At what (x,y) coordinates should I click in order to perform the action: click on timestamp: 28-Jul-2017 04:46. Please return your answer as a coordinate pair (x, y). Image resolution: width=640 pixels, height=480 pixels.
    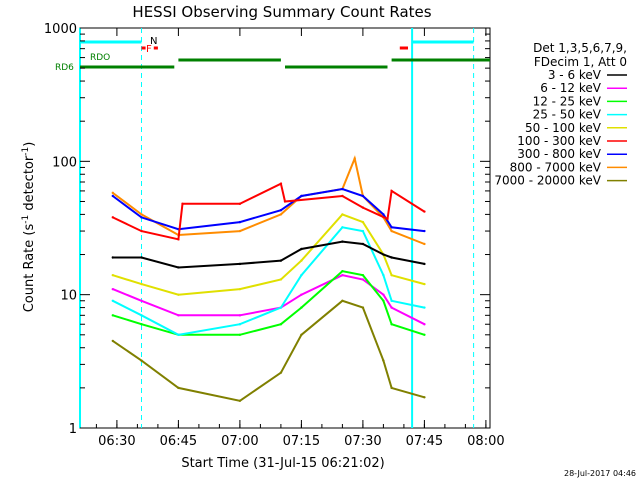
    Looking at the image, I should click on (600, 473).